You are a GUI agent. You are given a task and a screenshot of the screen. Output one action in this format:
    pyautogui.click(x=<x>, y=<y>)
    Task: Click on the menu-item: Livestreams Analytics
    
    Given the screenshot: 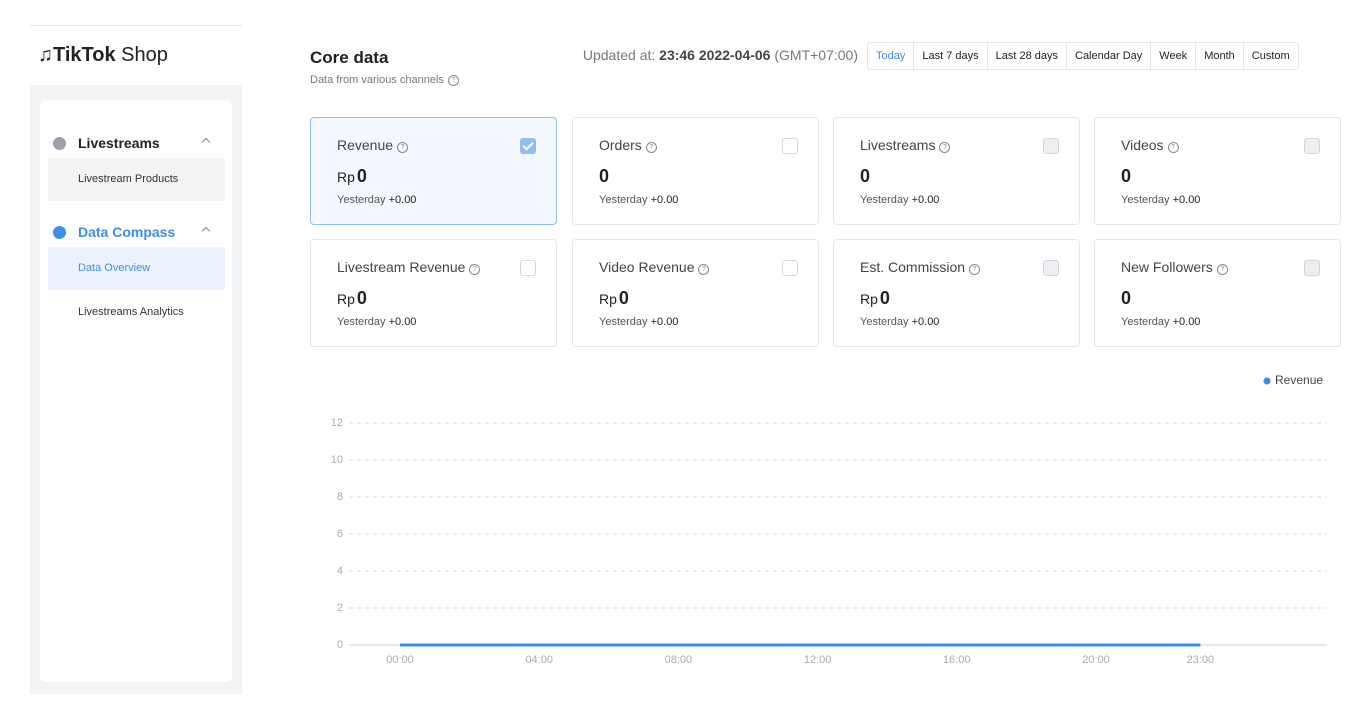 What is the action you would take?
    pyautogui.click(x=131, y=312)
    